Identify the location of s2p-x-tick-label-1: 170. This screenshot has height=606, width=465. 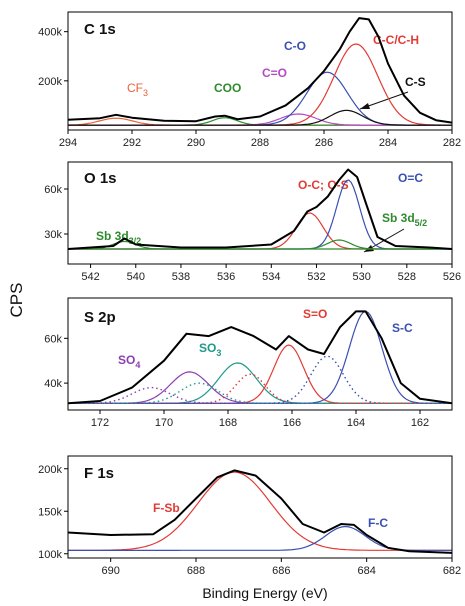
(164, 423).